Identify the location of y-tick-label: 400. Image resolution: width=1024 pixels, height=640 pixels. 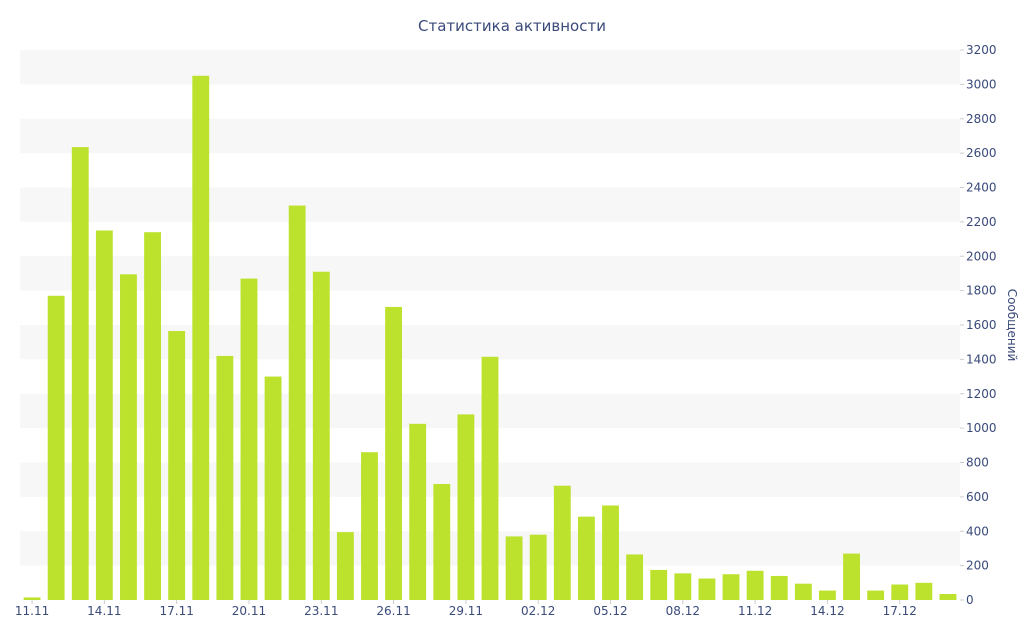
(977, 531).